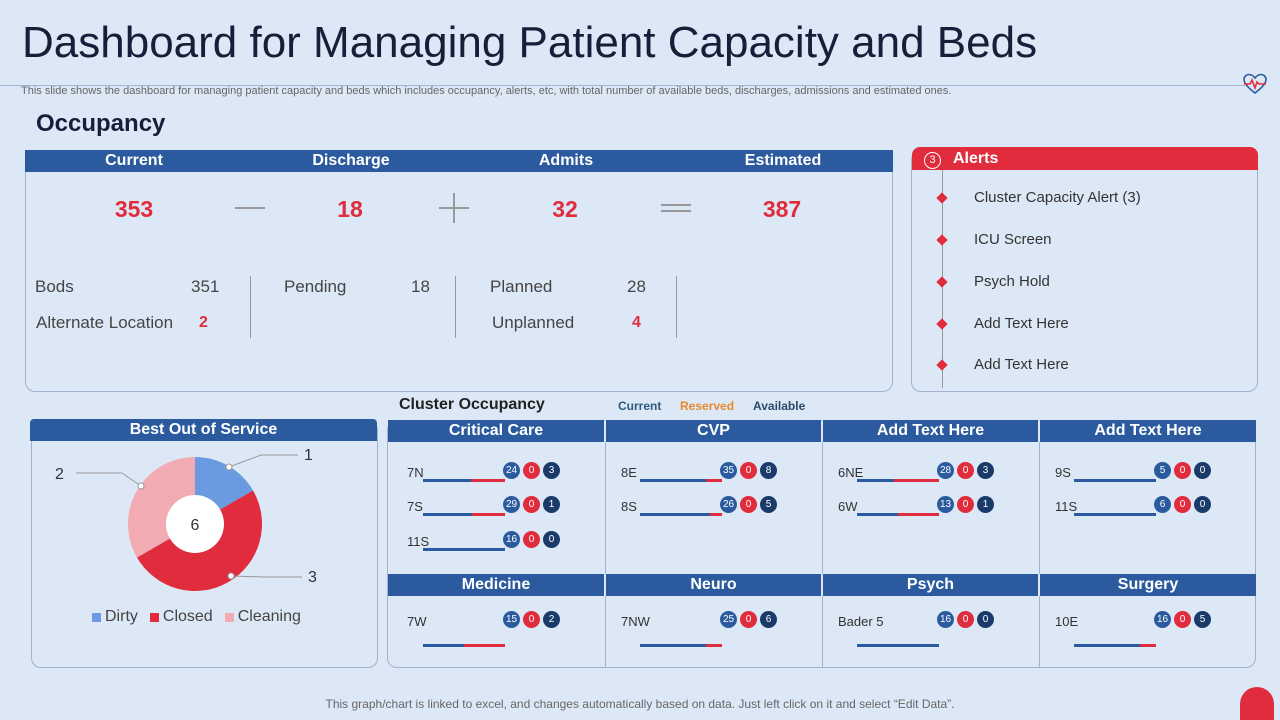 The height and width of the screenshot is (720, 1280). I want to click on beds-label: Bods, so click(54, 286).